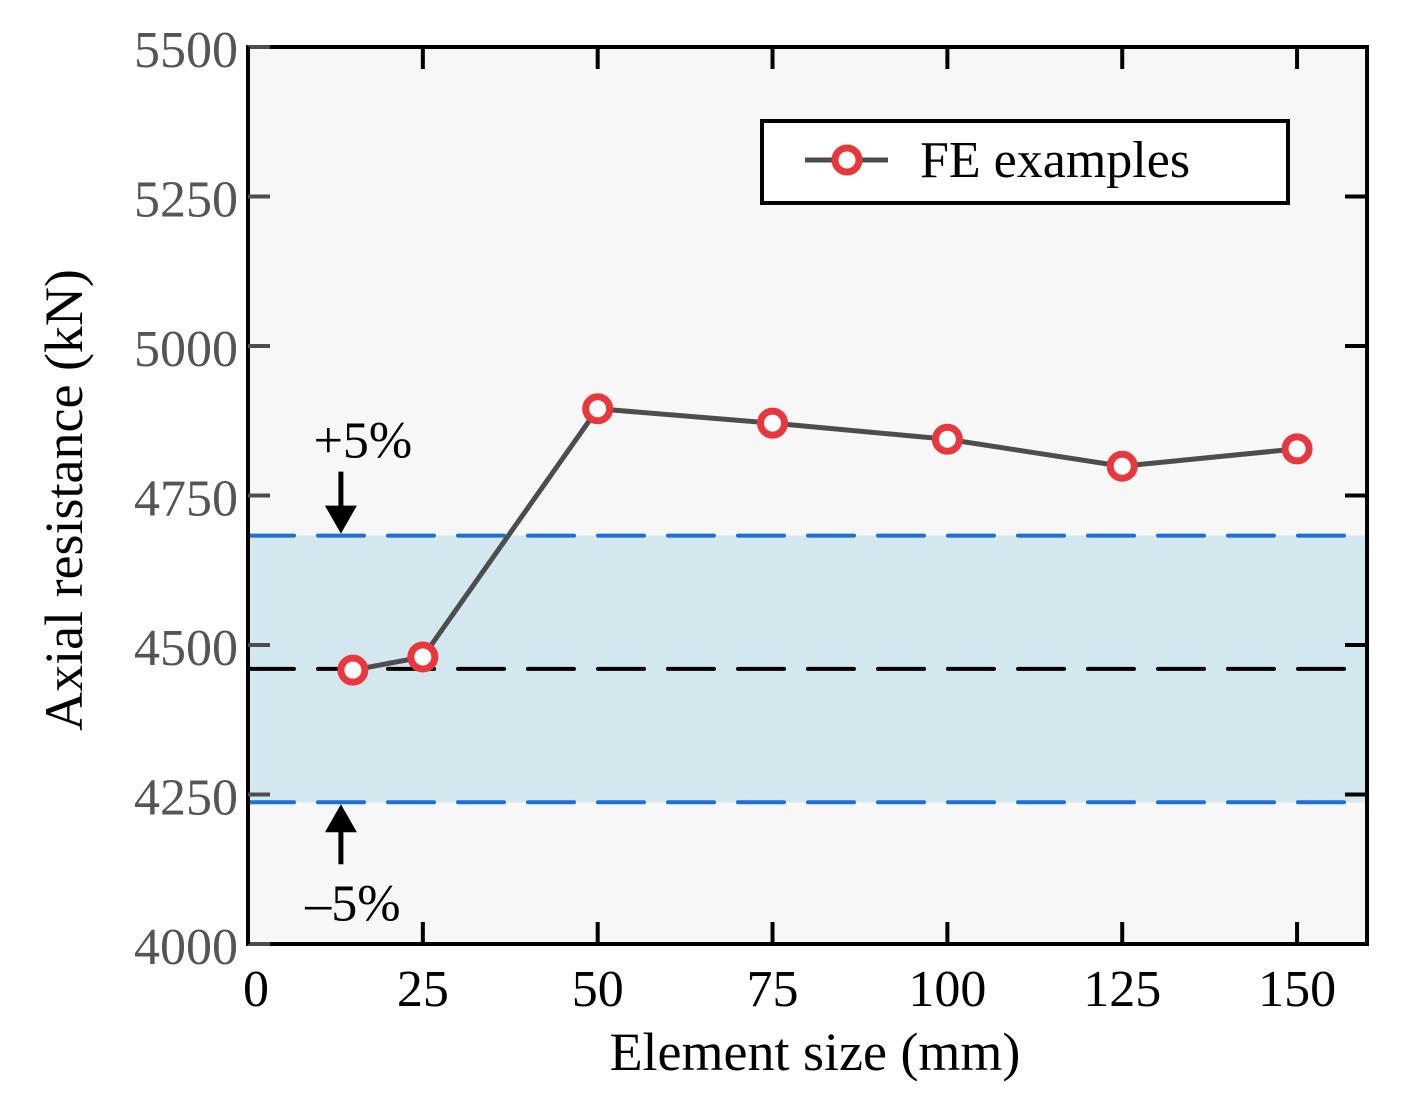  Describe the element at coordinates (1055, 160) in the screenshot. I see `legend-label: FE examples` at that location.